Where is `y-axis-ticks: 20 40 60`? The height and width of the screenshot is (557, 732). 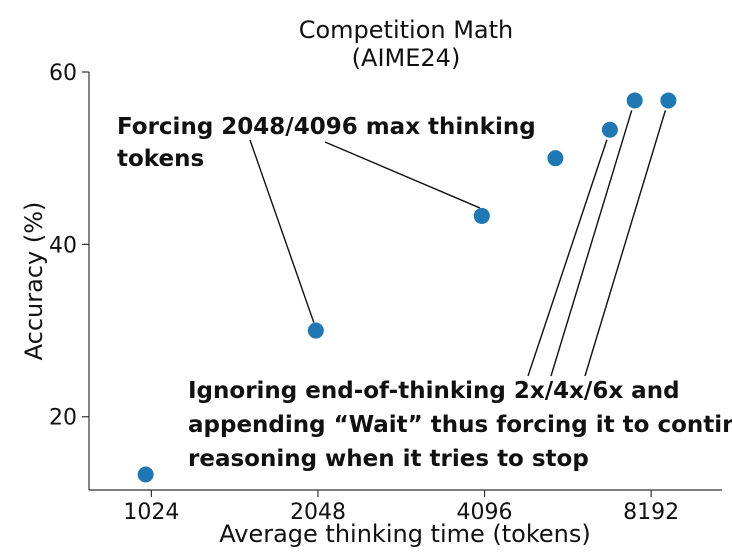
y-axis-ticks: 20 40 60 is located at coordinates (69, 246).